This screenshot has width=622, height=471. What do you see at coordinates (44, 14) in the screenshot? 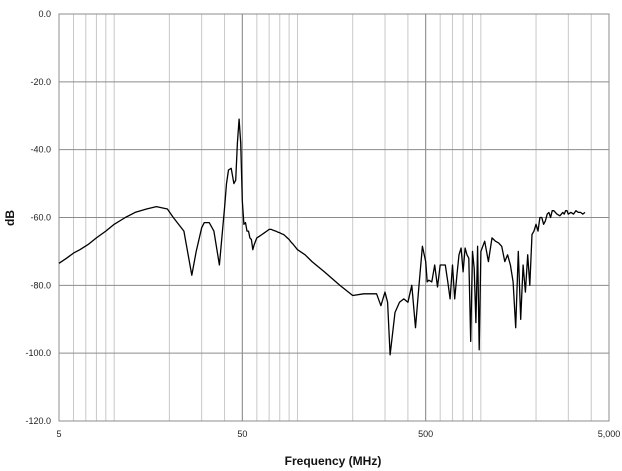
I see `y-tick-label: 0.0` at bounding box center [44, 14].